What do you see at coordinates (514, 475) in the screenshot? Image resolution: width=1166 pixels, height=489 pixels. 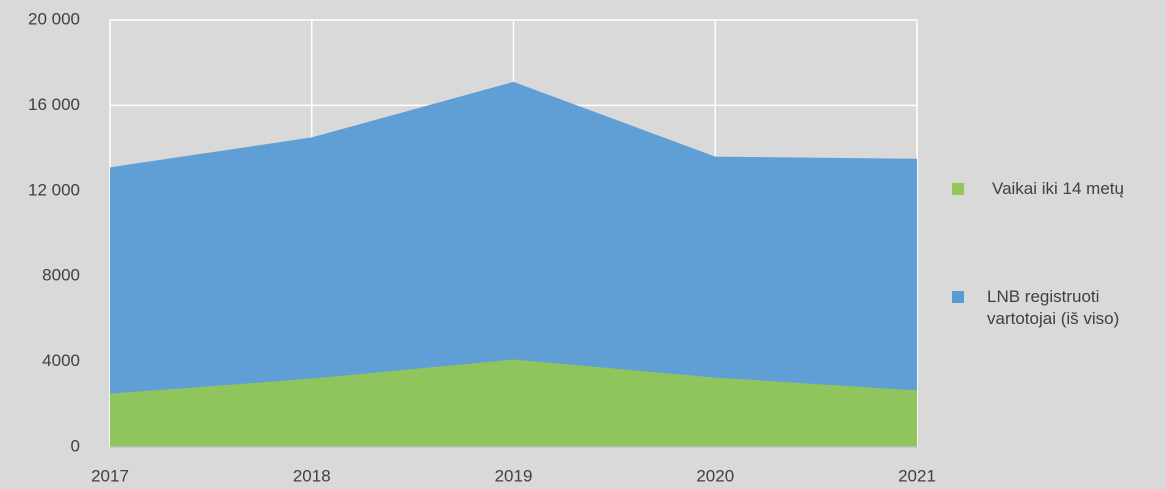 I see `x-tick-label: 2019` at bounding box center [514, 475].